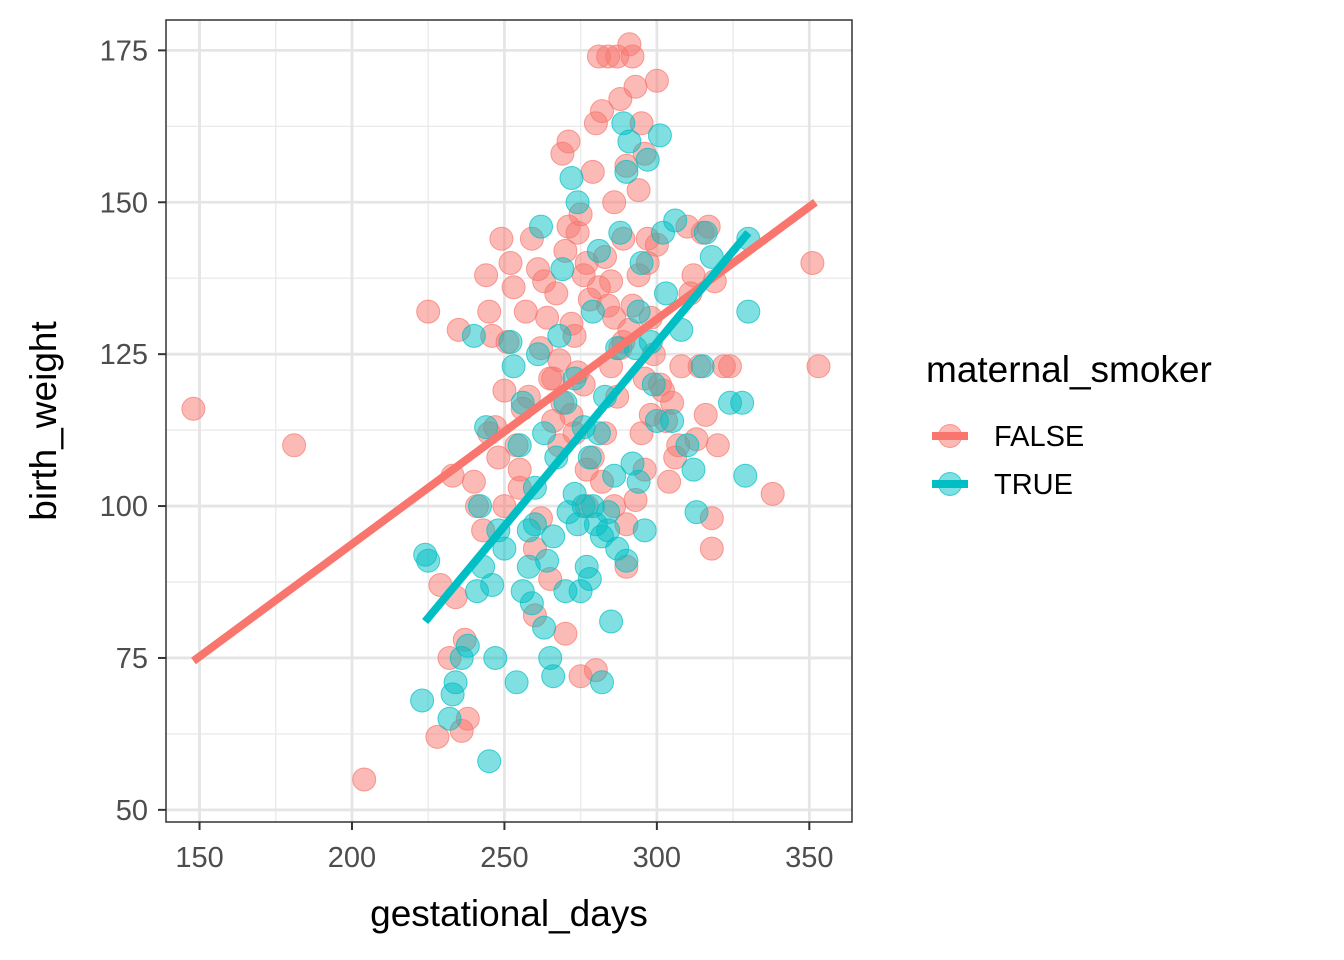 The width and height of the screenshot is (1344, 960). I want to click on y-tick-label: 75, so click(132, 659).